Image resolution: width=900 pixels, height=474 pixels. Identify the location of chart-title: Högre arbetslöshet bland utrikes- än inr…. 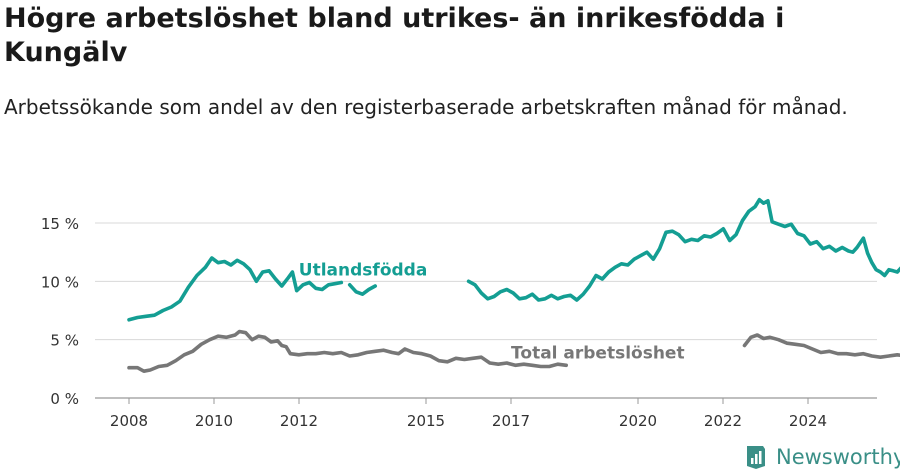
(394, 35).